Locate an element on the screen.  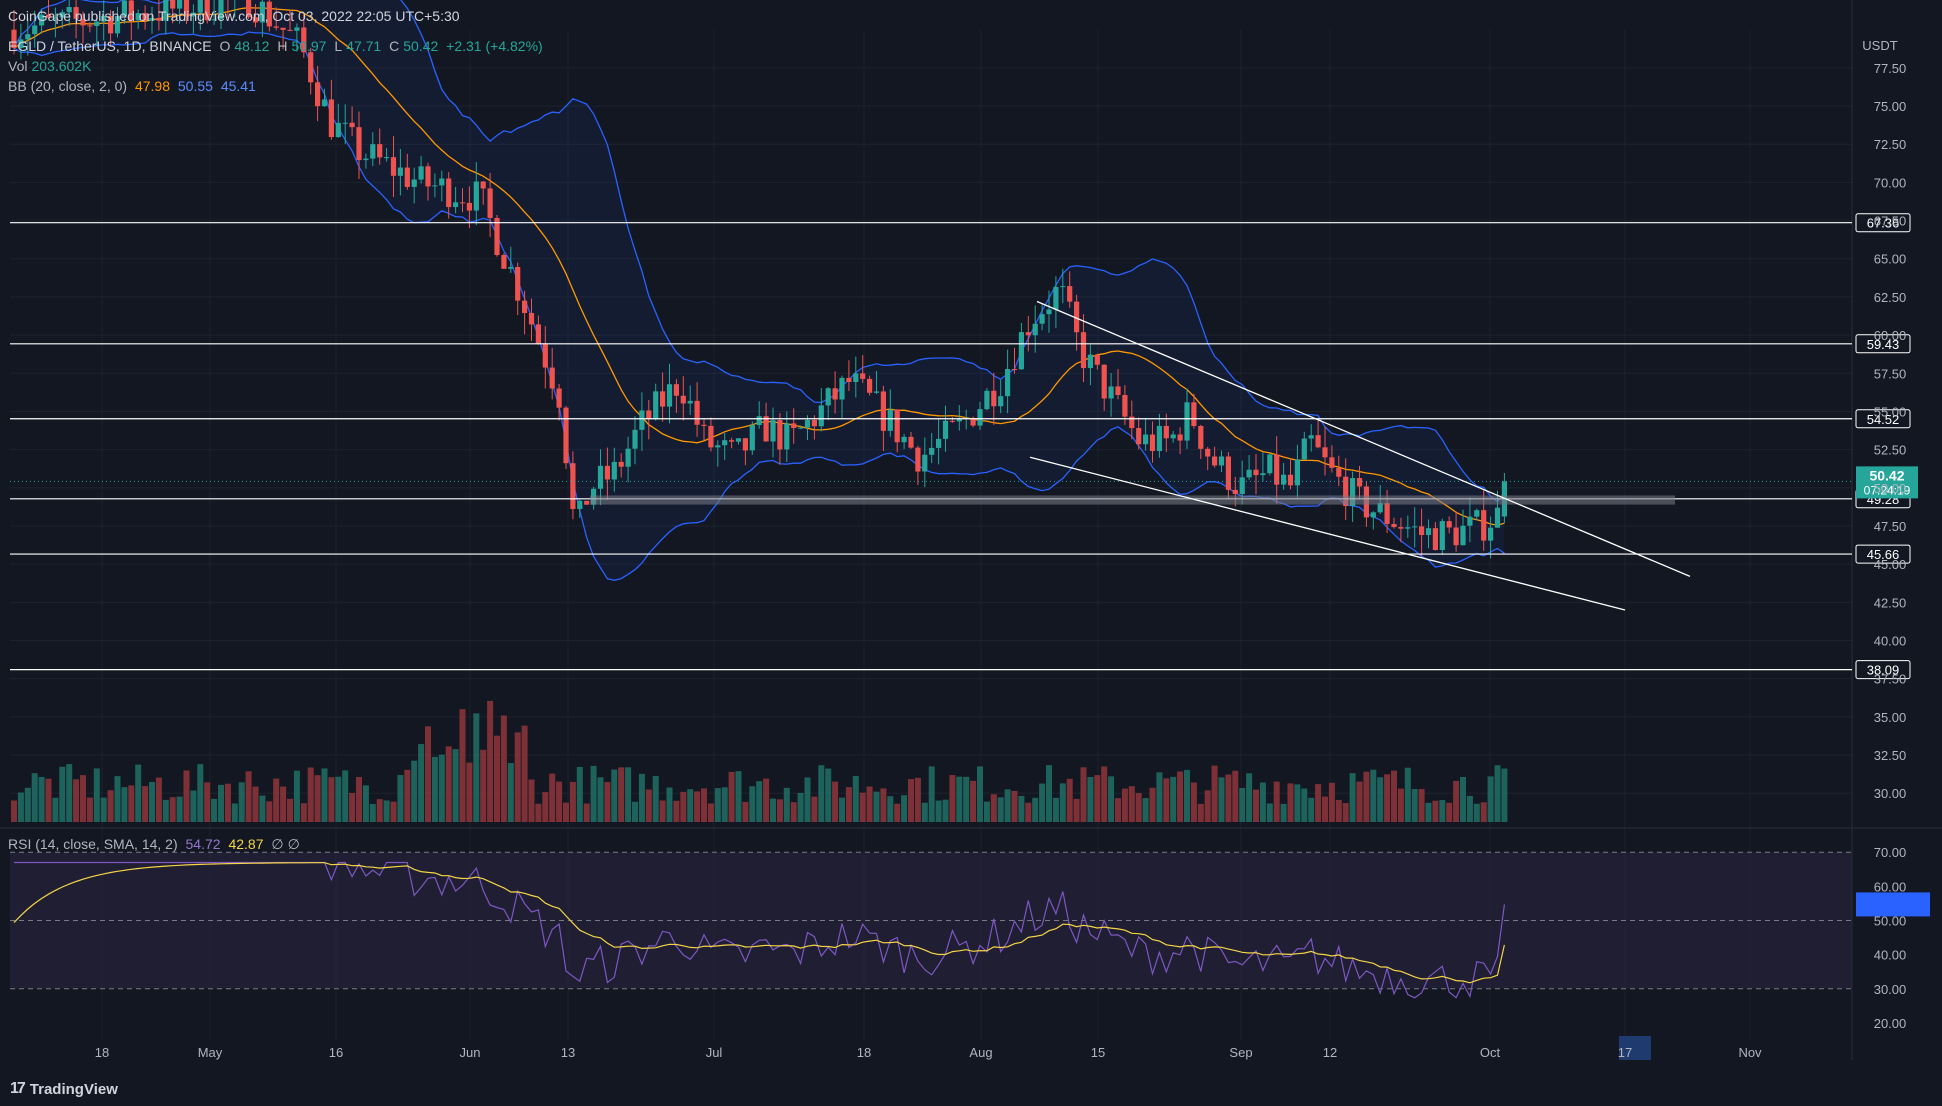
price-tick-7: 60.00 is located at coordinates (1890, 335).